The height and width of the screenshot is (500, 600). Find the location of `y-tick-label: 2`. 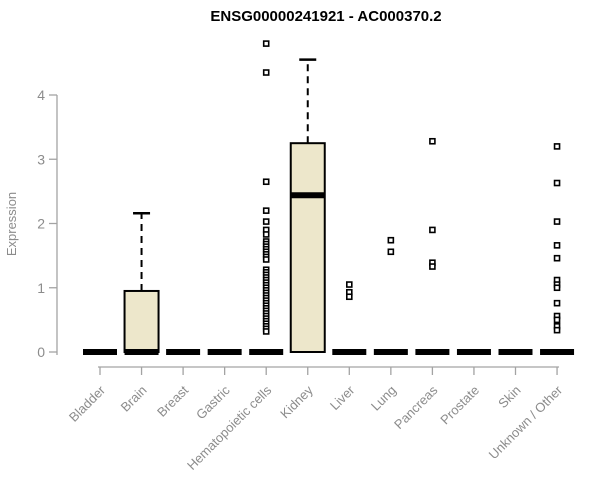

y-tick-label: 2 is located at coordinates (41, 224).